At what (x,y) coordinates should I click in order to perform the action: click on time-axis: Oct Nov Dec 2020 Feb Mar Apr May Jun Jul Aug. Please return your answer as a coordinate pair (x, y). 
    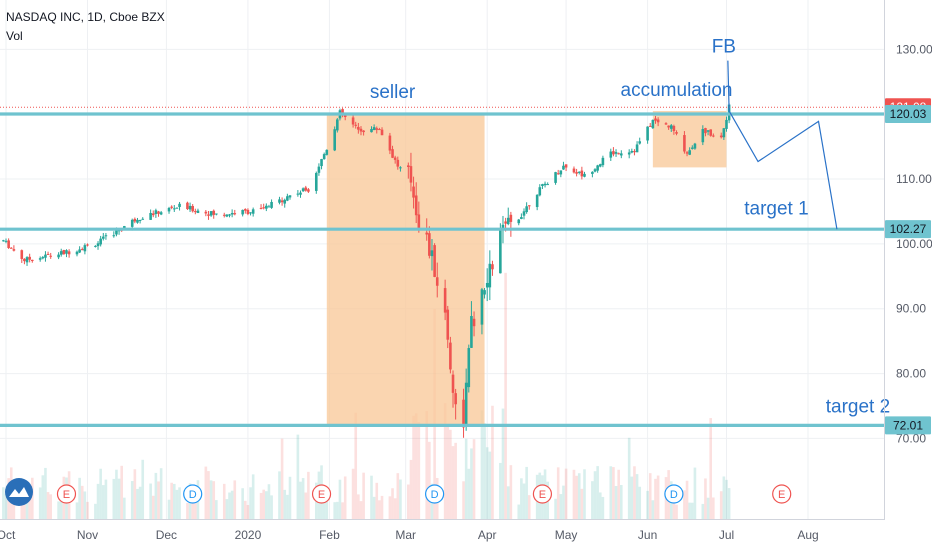
    Looking at the image, I should click on (409, 535).